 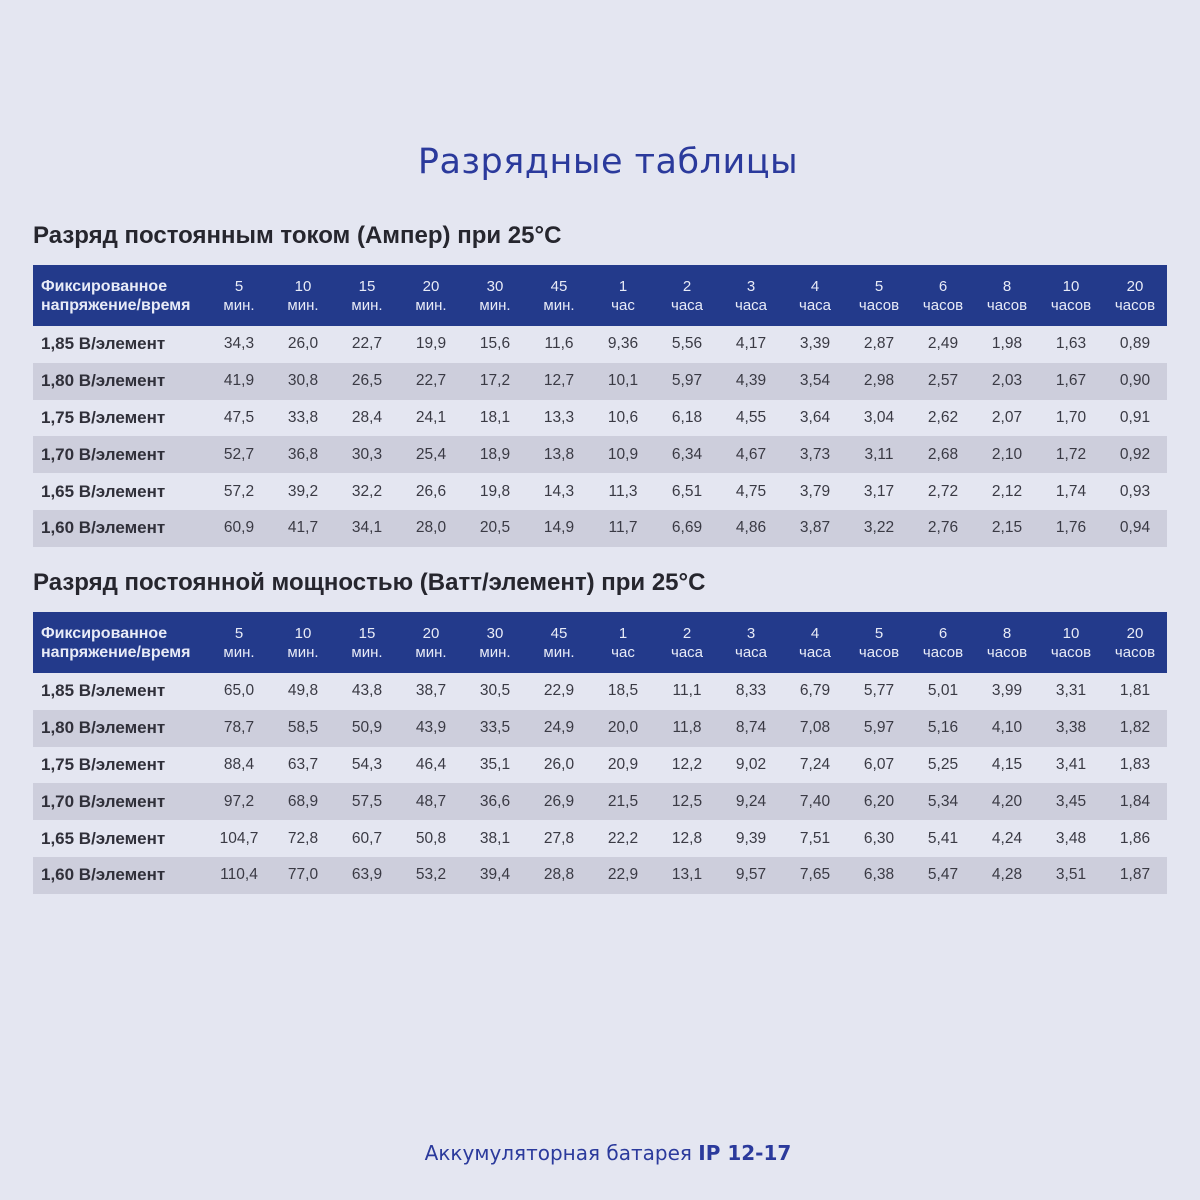 What do you see at coordinates (431, 691) in the screenshot?
I see `table-cell: 38,7` at bounding box center [431, 691].